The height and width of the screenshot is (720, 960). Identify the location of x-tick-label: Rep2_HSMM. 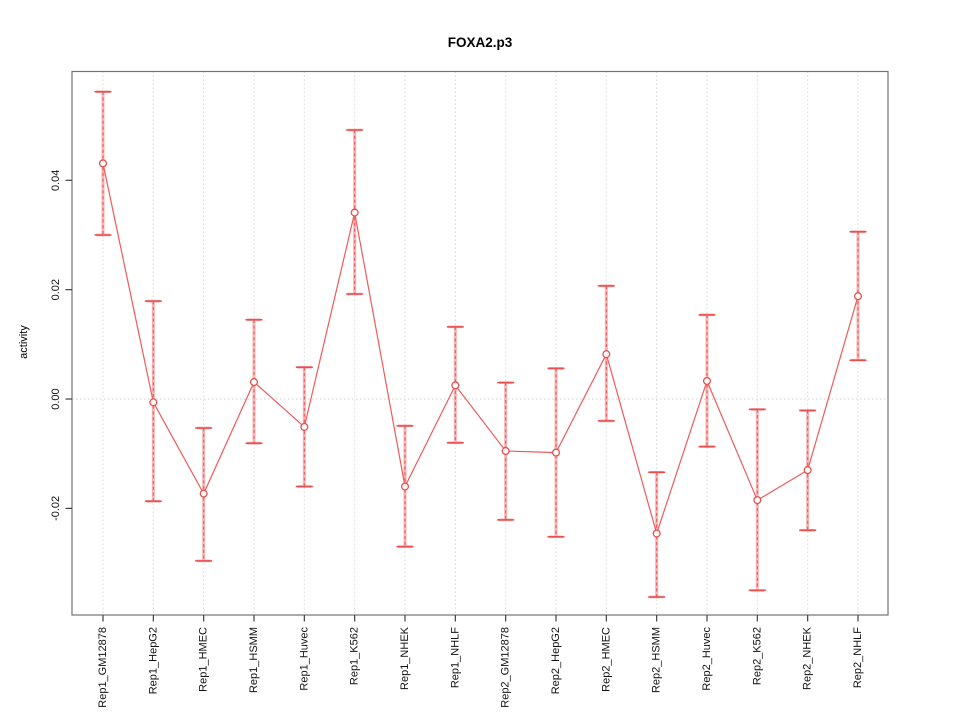
(657, 660).